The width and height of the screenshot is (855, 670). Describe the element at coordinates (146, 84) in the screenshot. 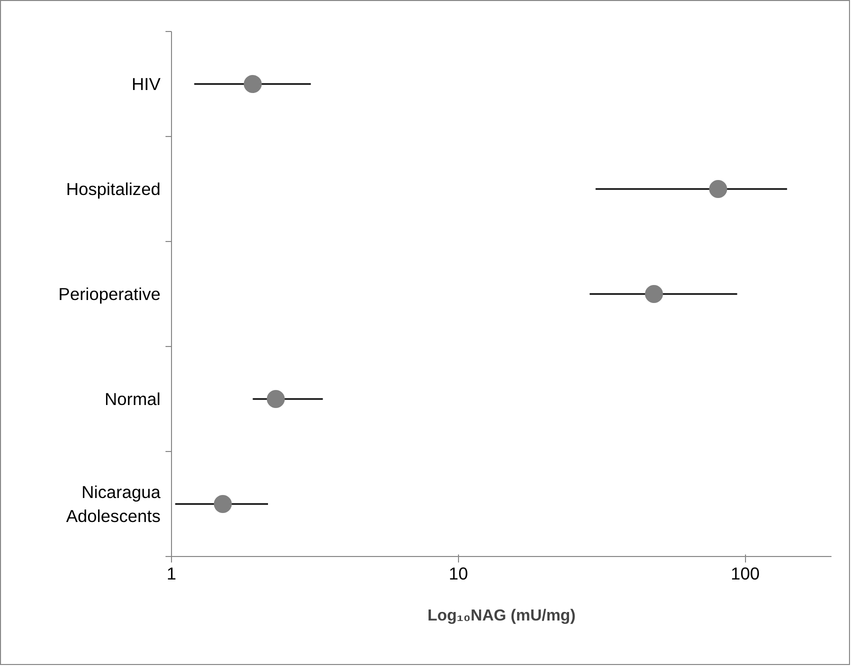

I see `y-tick-label: HIV` at that location.